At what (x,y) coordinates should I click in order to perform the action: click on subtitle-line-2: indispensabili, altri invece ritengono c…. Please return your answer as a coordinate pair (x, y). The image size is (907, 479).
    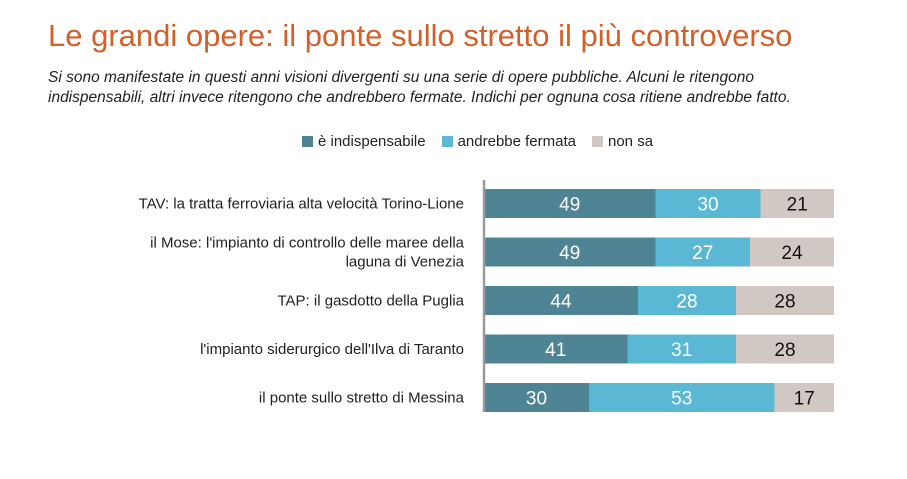
    Looking at the image, I should click on (419, 97).